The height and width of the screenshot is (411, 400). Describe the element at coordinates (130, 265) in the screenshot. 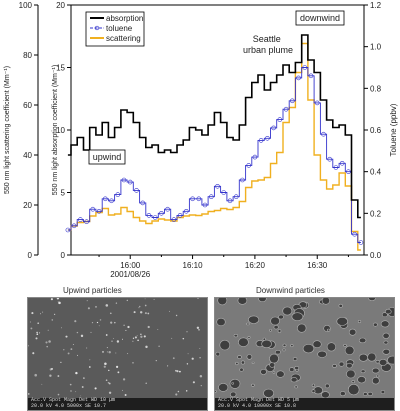

I see `x-tick-label: 16:00` at that location.